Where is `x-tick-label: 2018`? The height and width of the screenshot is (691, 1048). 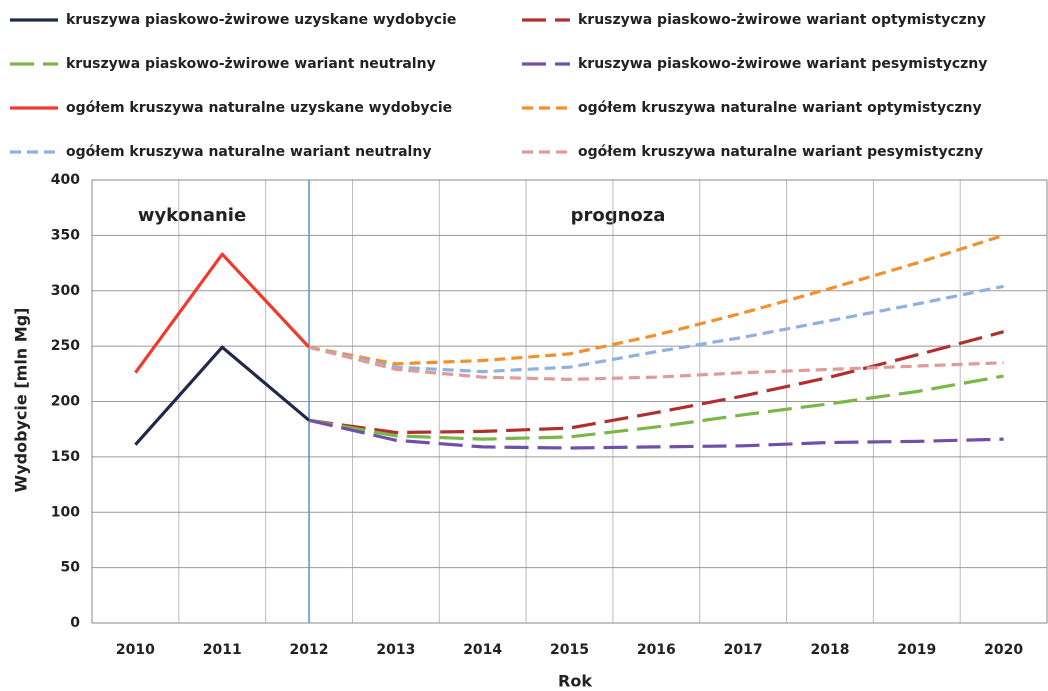 x-tick-label: 2018 is located at coordinates (829, 650).